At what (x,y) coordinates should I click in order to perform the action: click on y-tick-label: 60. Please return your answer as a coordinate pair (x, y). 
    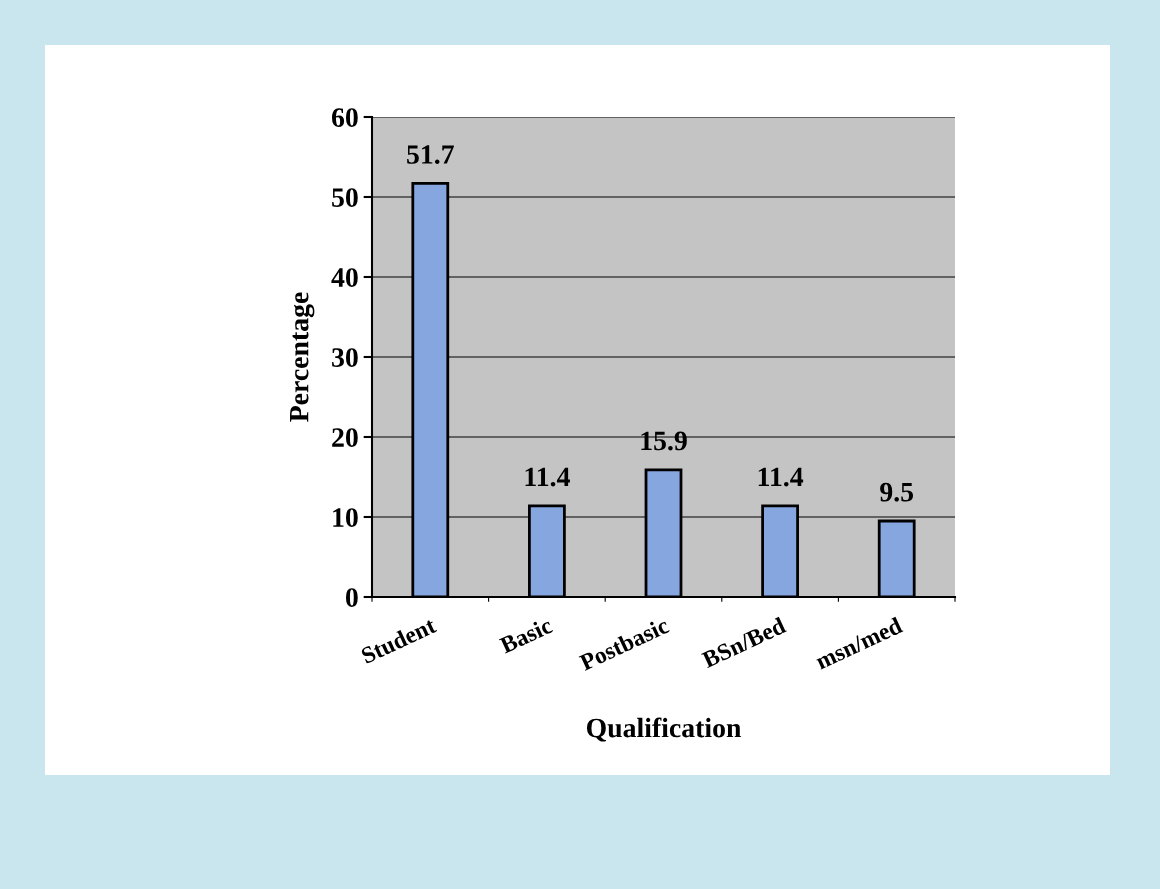
    Looking at the image, I should click on (344, 117).